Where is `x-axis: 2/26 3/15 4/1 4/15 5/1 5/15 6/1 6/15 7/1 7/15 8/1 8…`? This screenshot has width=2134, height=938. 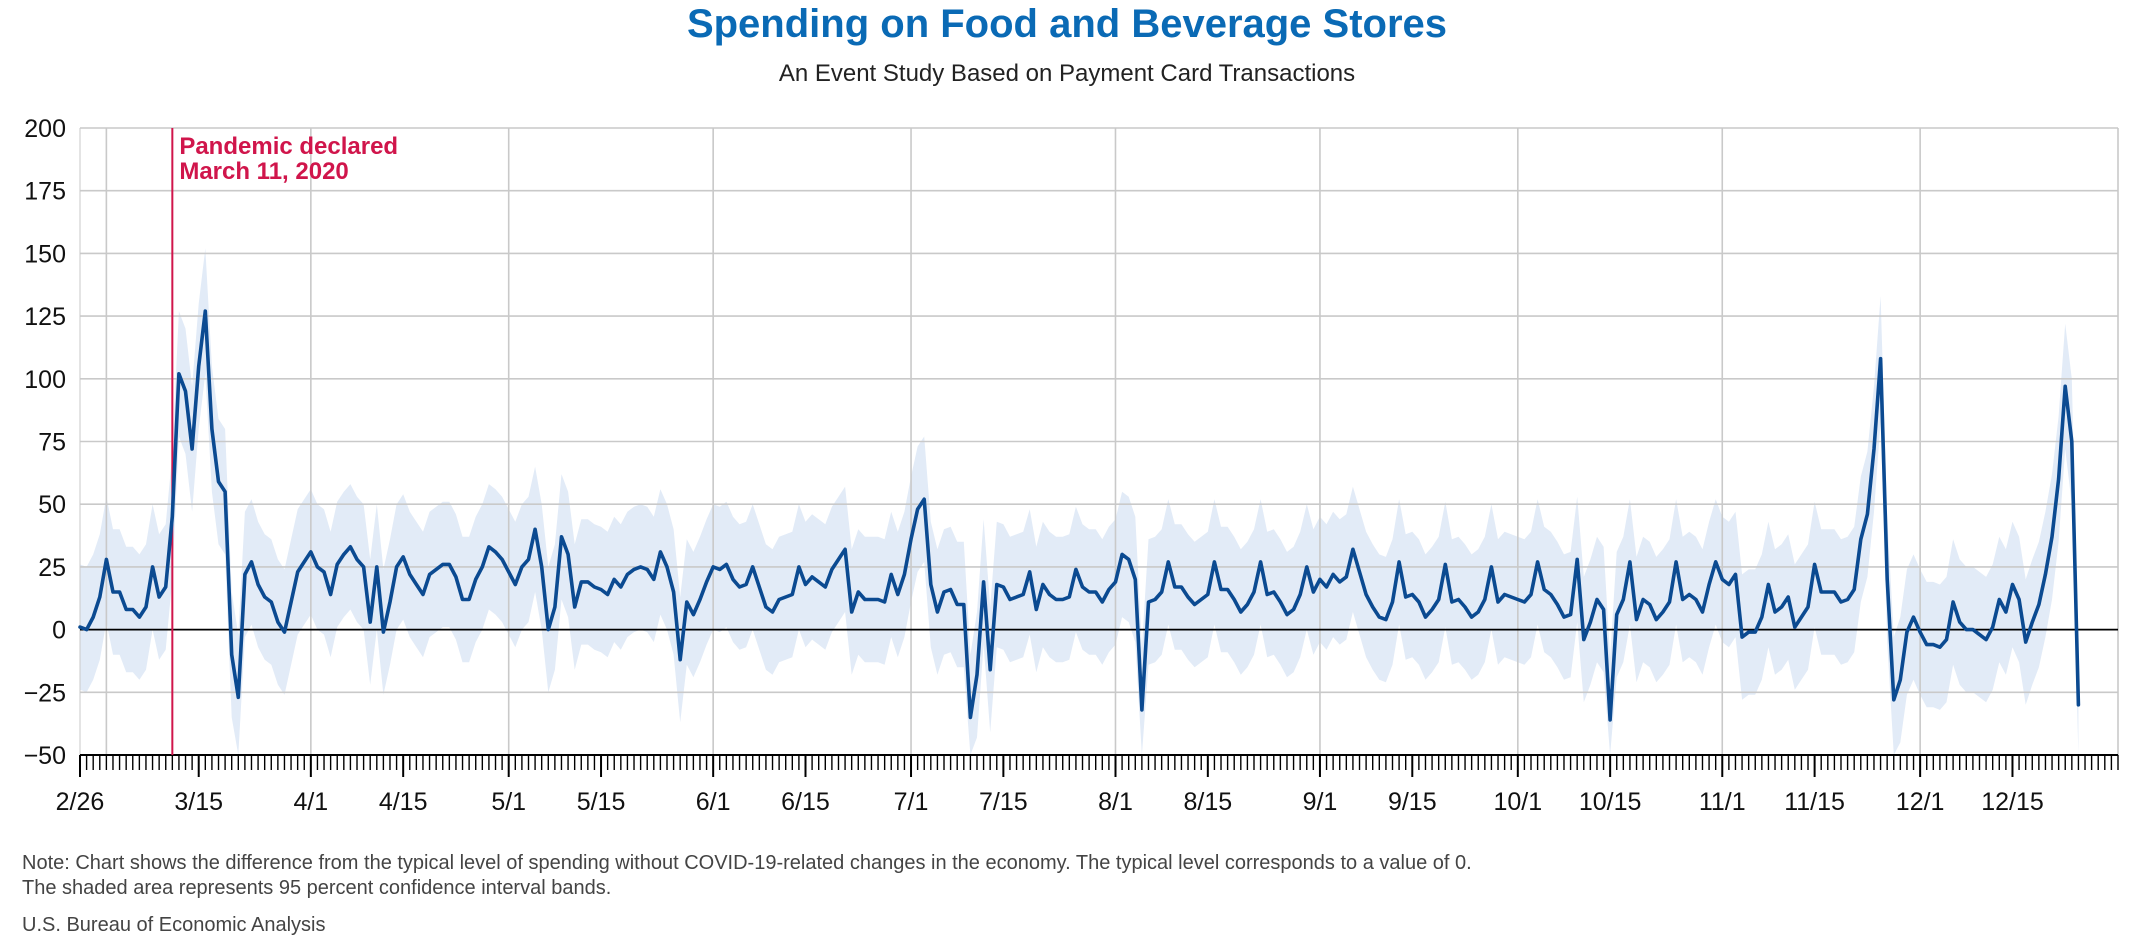 x-axis: 2/26 3/15 4/1 4/15 5/1 5/15 6/1 6/15 7/1 7/15 8/1 8… is located at coordinates (1087, 785).